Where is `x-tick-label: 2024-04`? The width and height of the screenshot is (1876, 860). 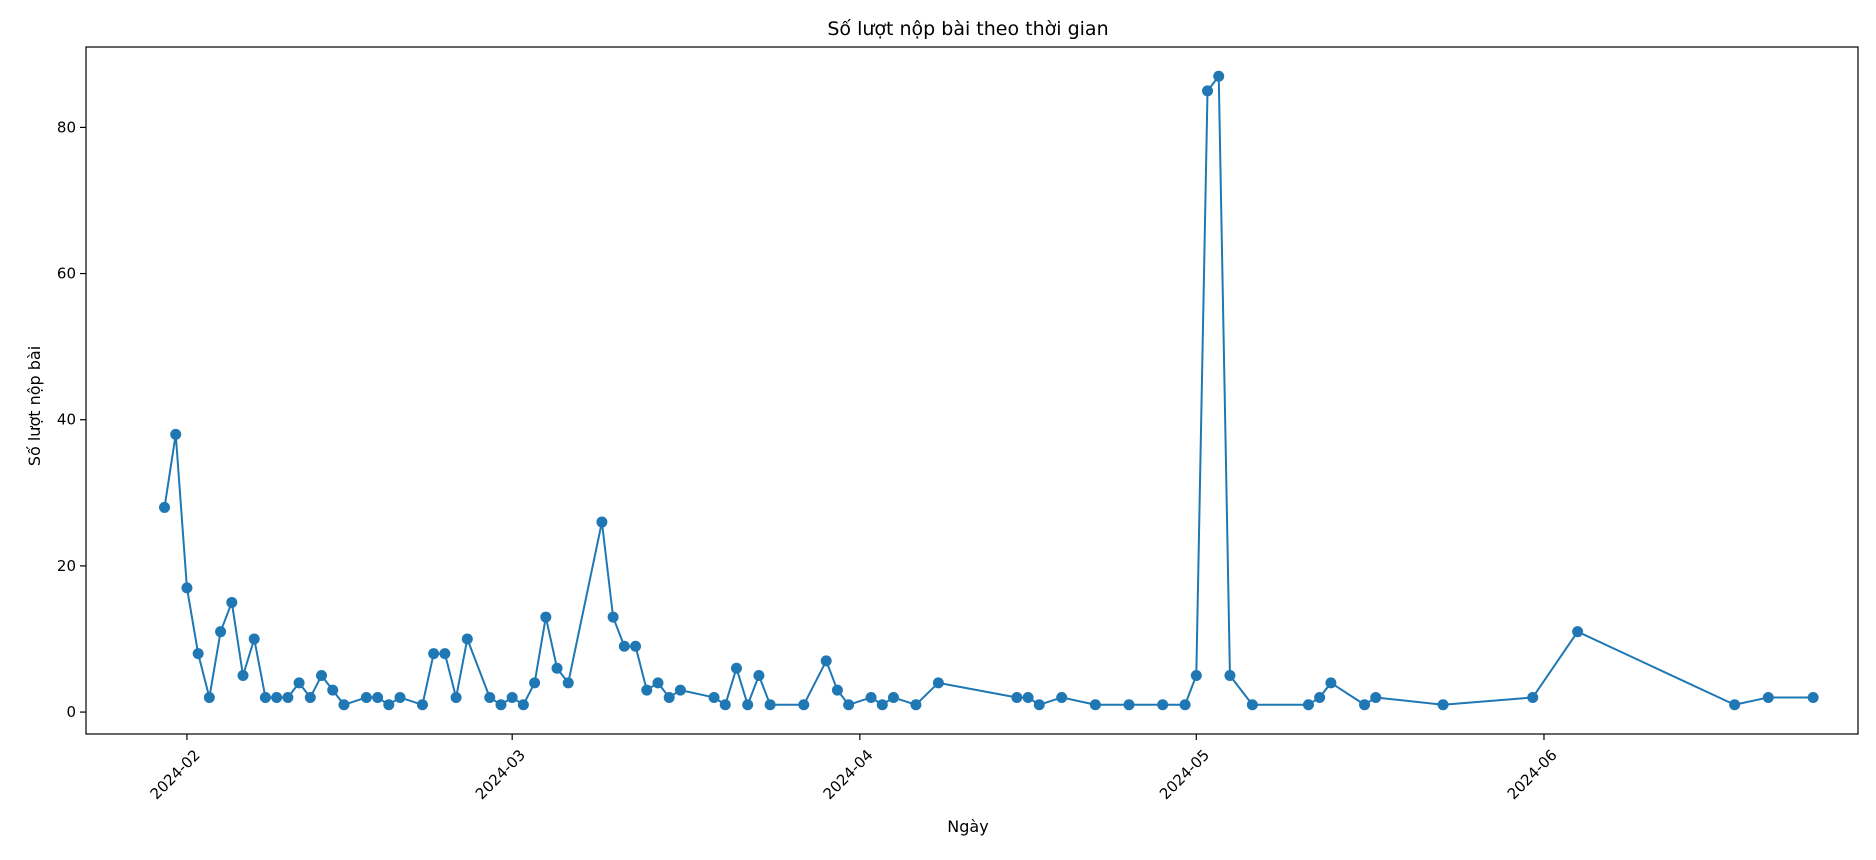
x-tick-label: 2024-04 is located at coordinates (848, 774).